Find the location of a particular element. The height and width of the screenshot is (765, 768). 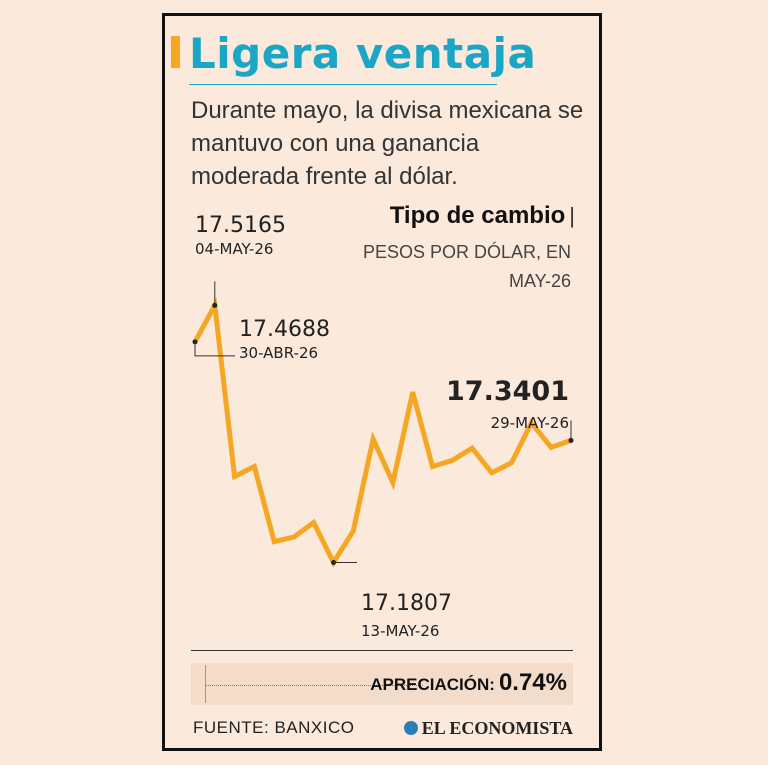

annotation-value: 17.3401 is located at coordinates (507, 391).